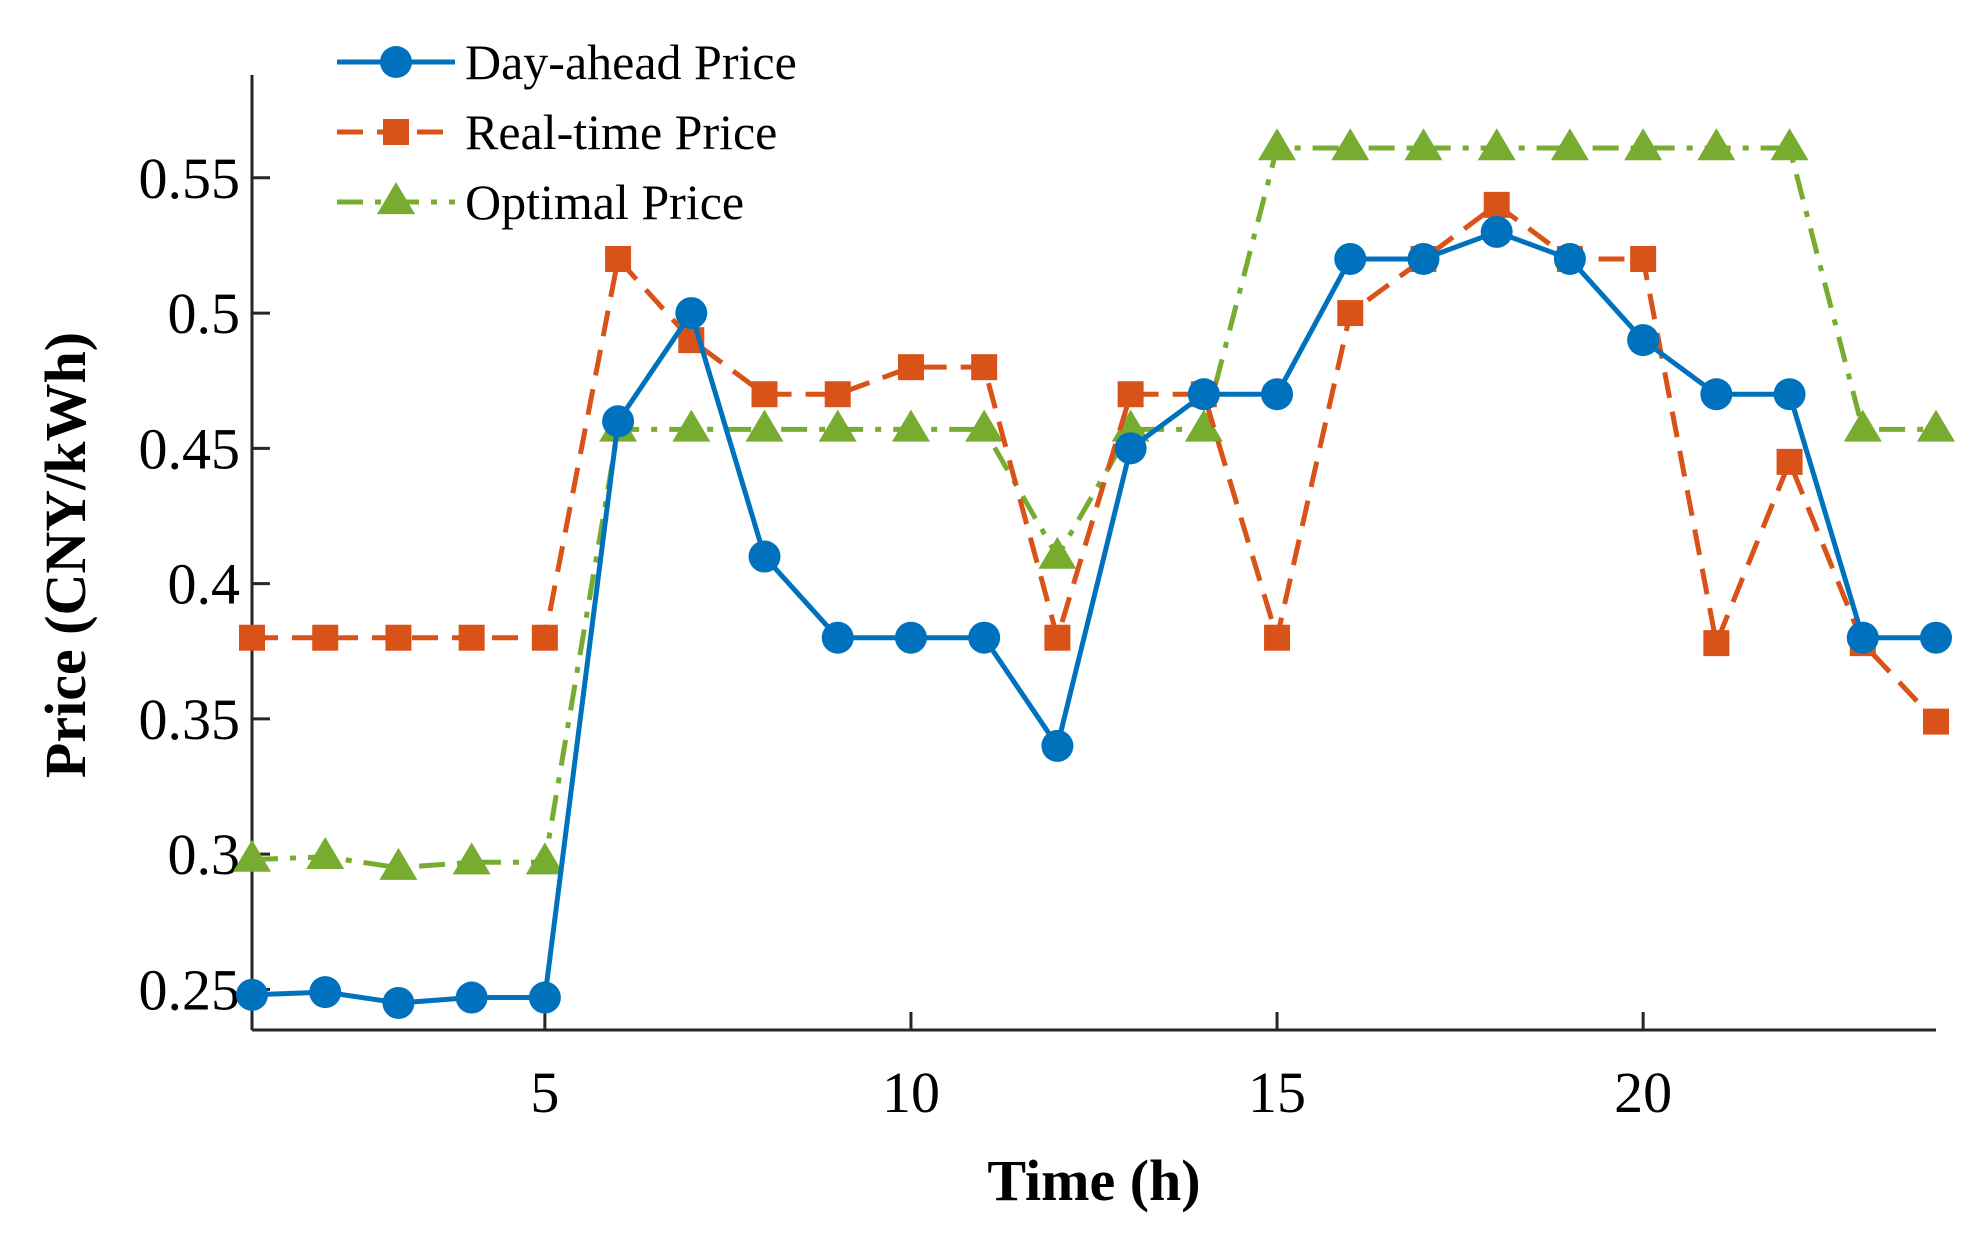 The image size is (1984, 1241). I want to click on legend-label-real-time-price: Real-time Price, so click(621, 132).